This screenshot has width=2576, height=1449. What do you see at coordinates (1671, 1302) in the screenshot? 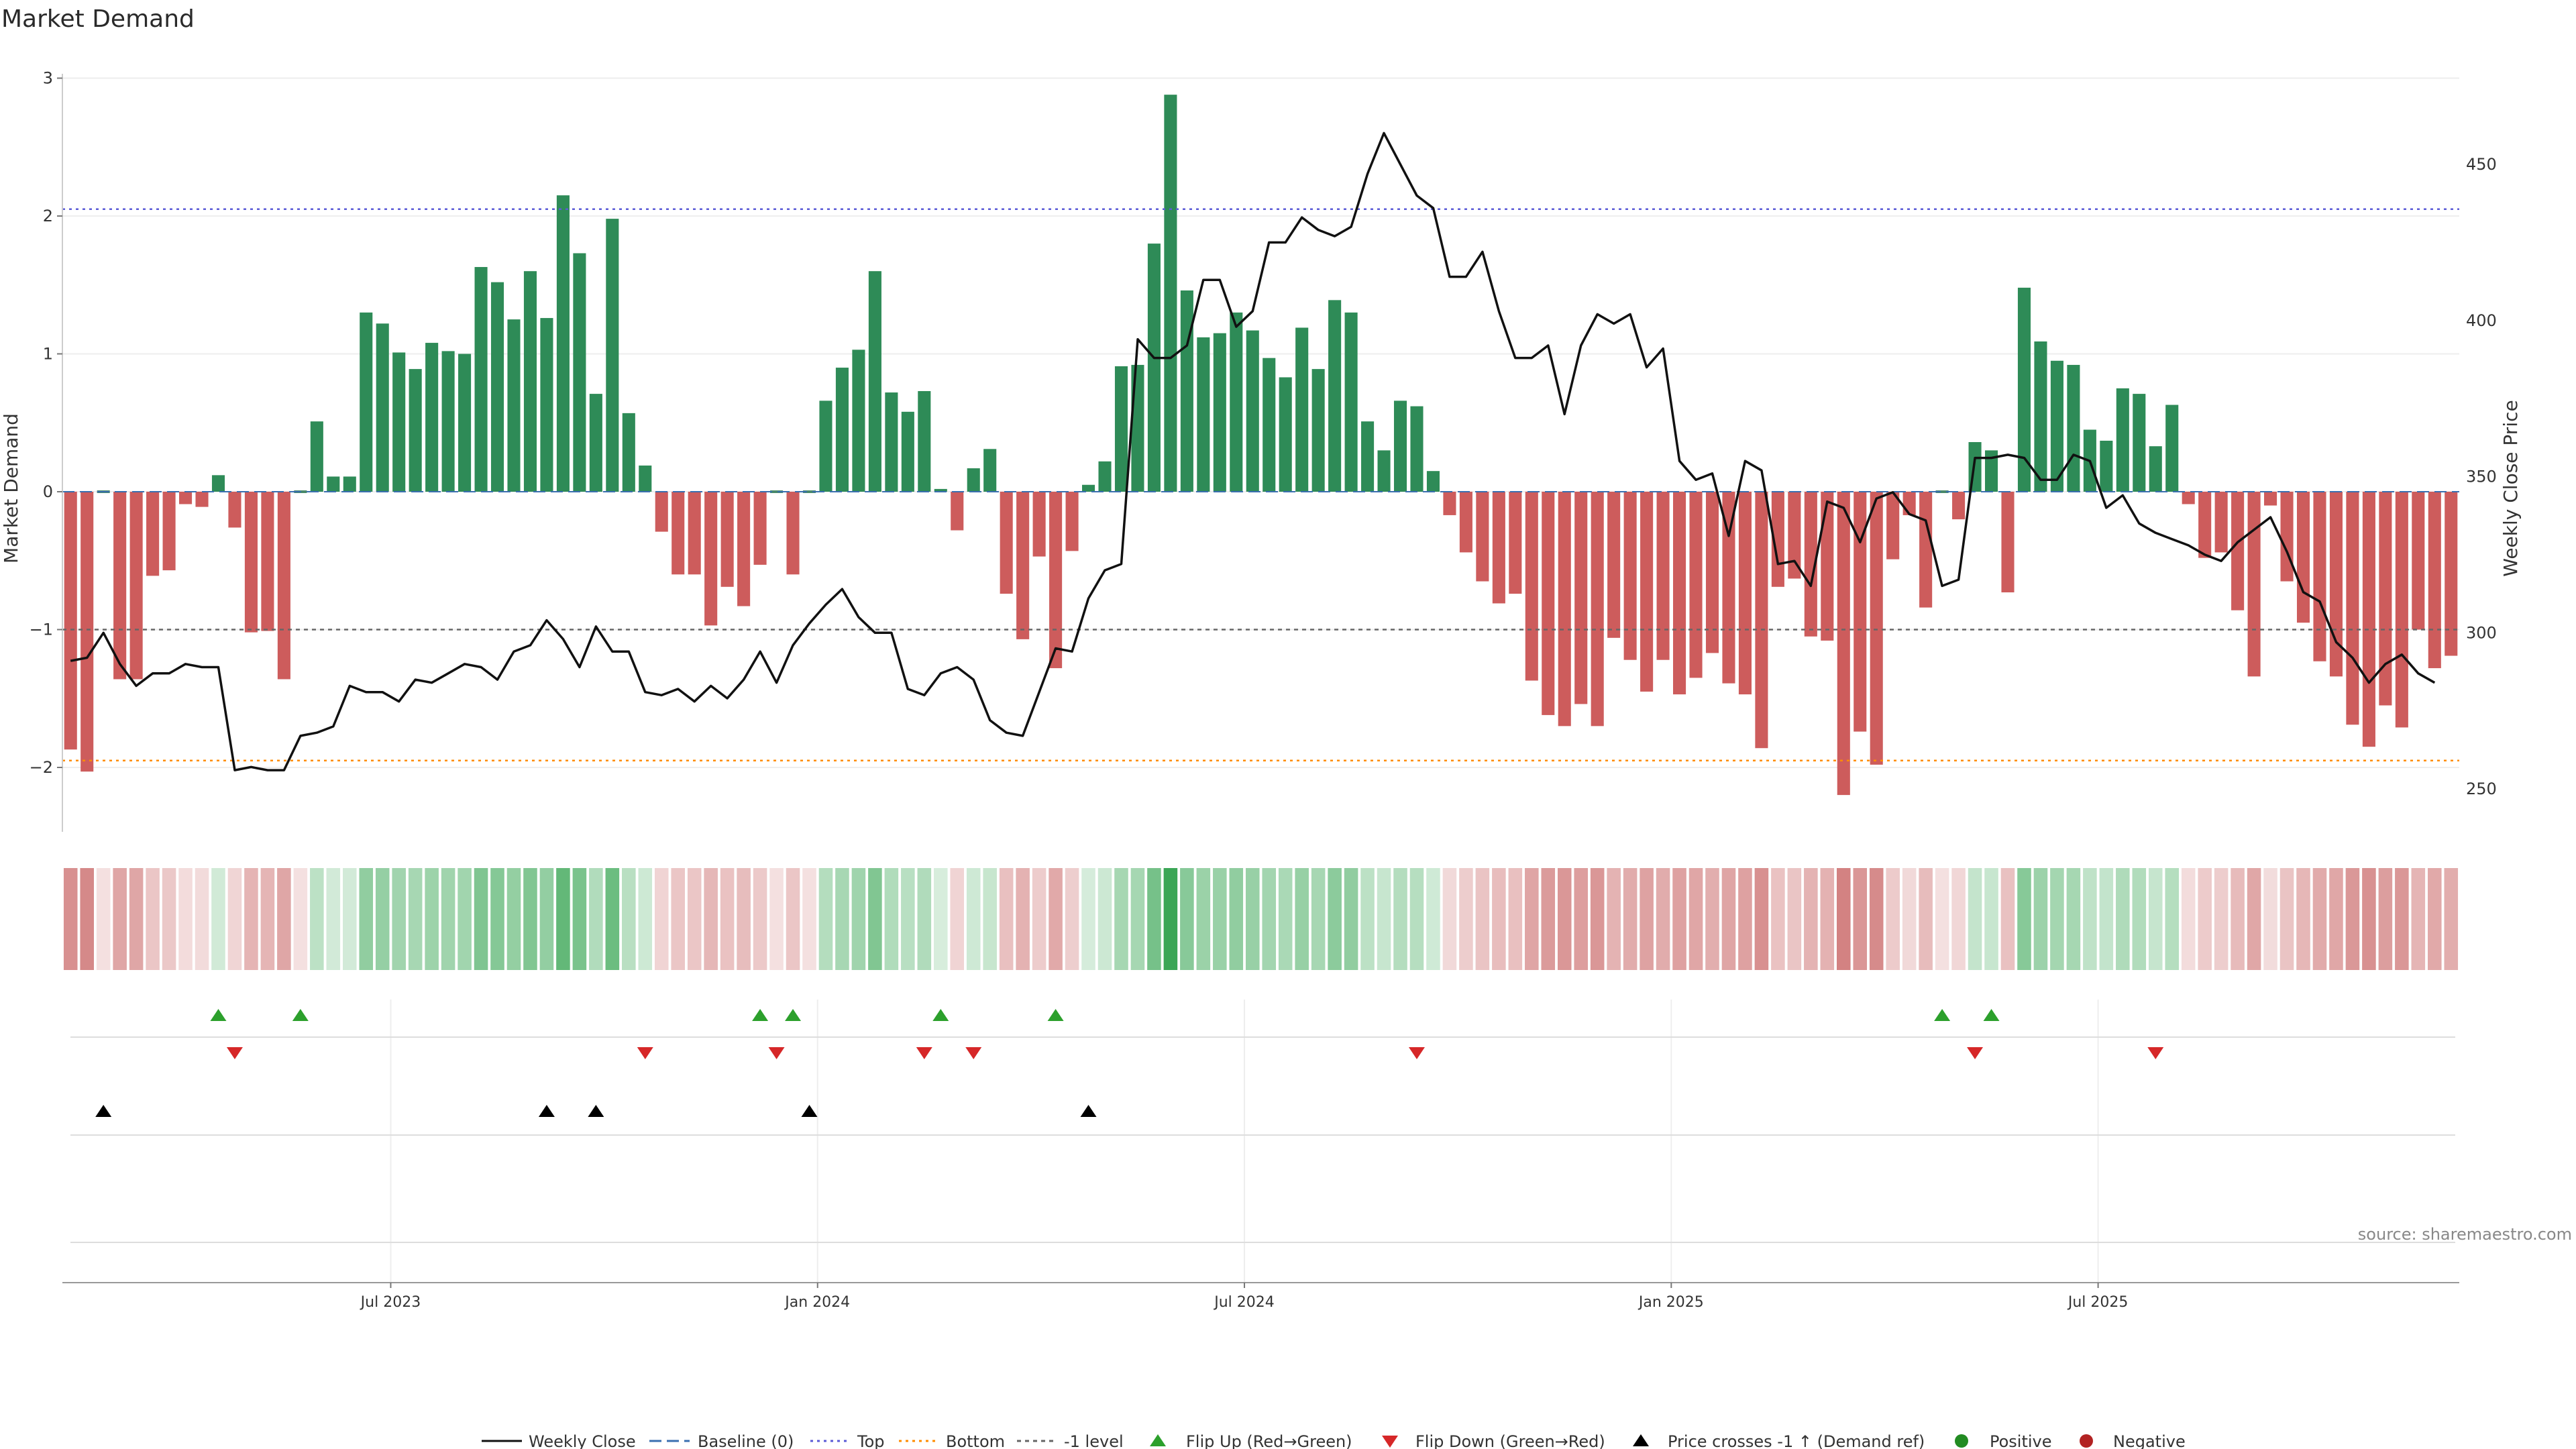
I see `x-tick-label: Jan 2025` at bounding box center [1671, 1302].